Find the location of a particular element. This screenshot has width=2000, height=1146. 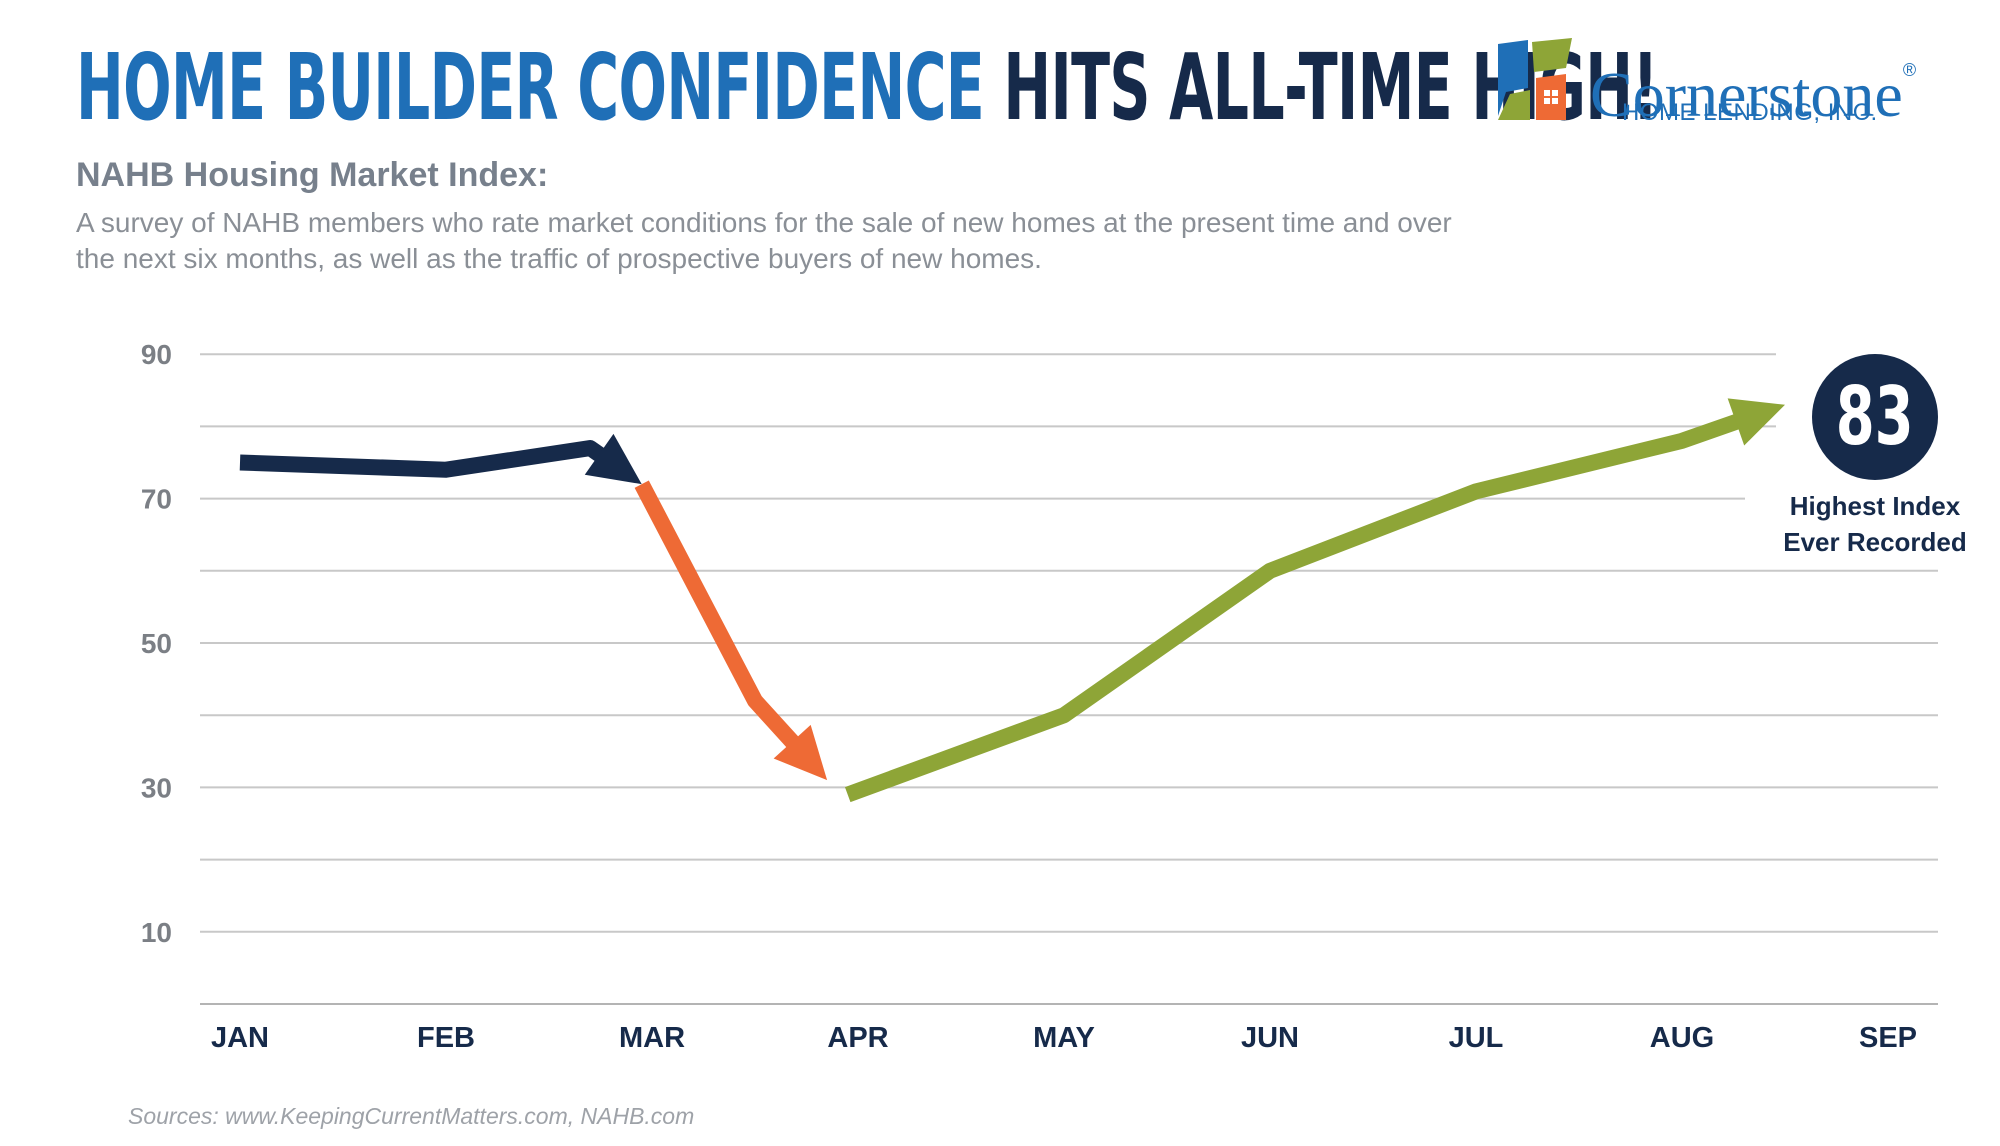

badge-value: 83 is located at coordinates (1875, 416).